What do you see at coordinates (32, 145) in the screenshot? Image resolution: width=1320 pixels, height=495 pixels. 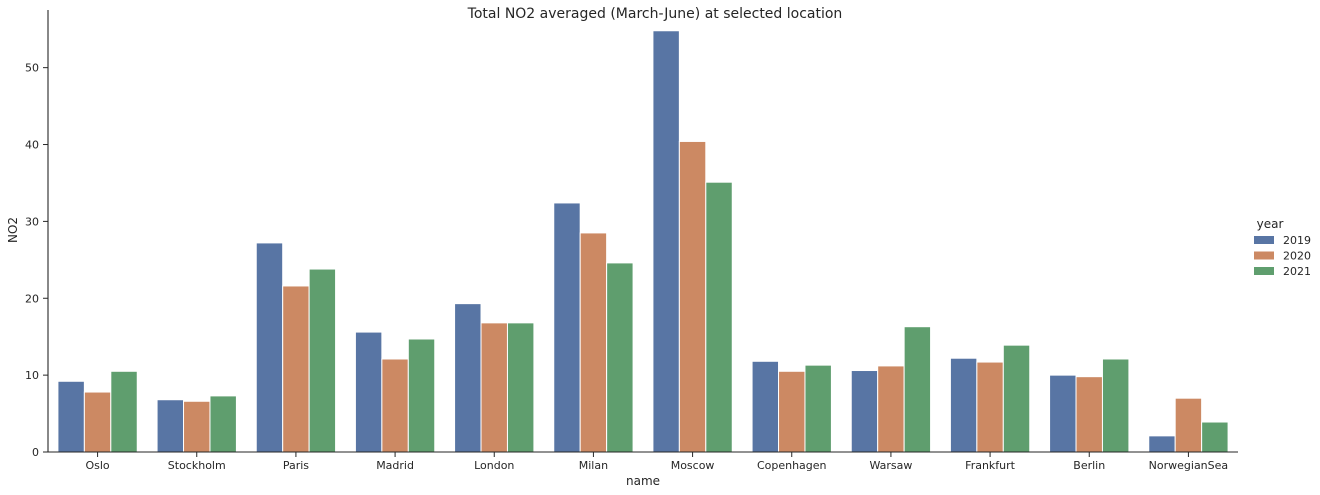 I see `y-tick-label: 40` at bounding box center [32, 145].